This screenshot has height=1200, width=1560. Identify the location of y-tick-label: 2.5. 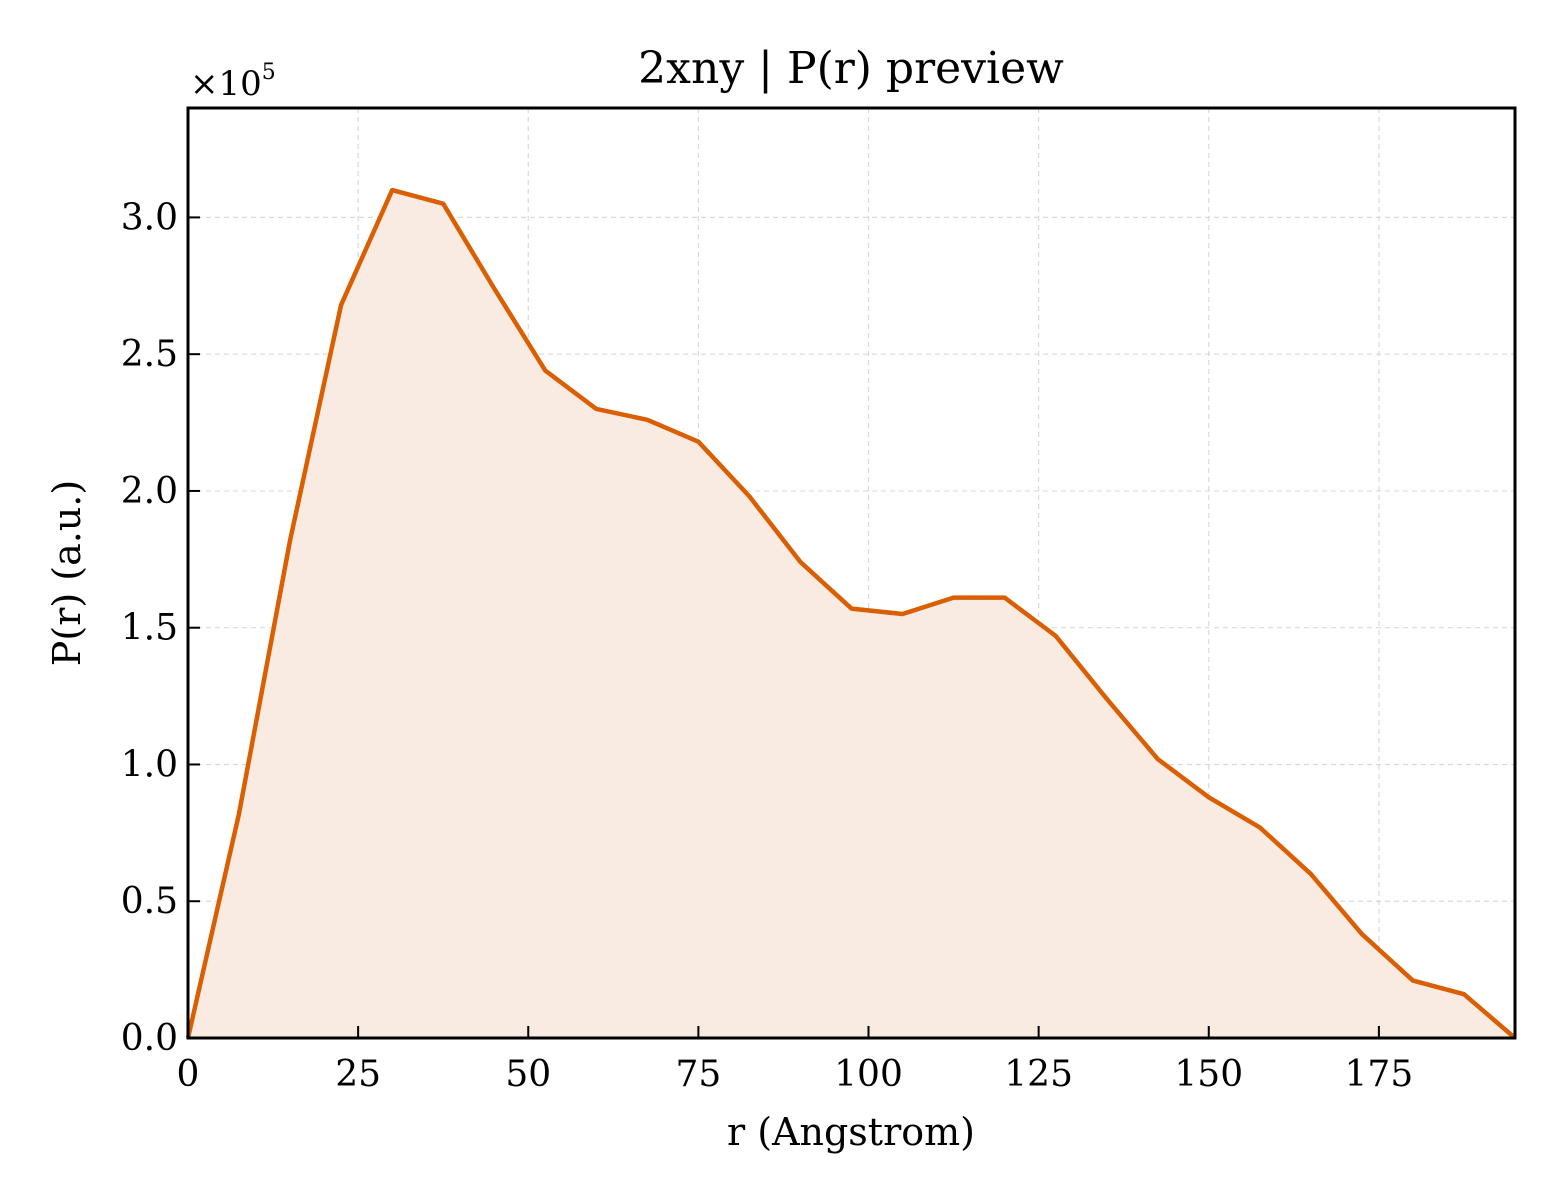
(149, 354).